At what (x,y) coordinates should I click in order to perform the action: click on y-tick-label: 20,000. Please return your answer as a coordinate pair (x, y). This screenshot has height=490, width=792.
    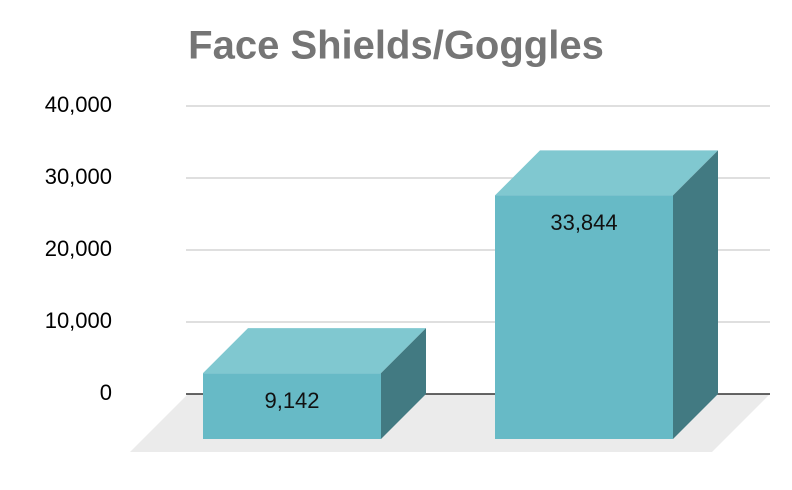
    Looking at the image, I should click on (78, 248).